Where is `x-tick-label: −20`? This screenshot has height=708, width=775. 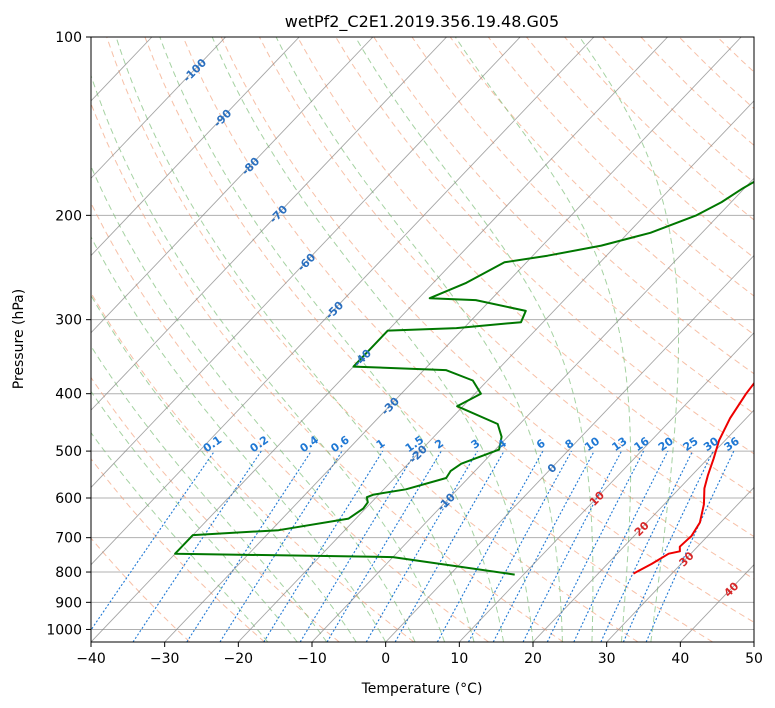
x-tick-label: −20 is located at coordinates (239, 659).